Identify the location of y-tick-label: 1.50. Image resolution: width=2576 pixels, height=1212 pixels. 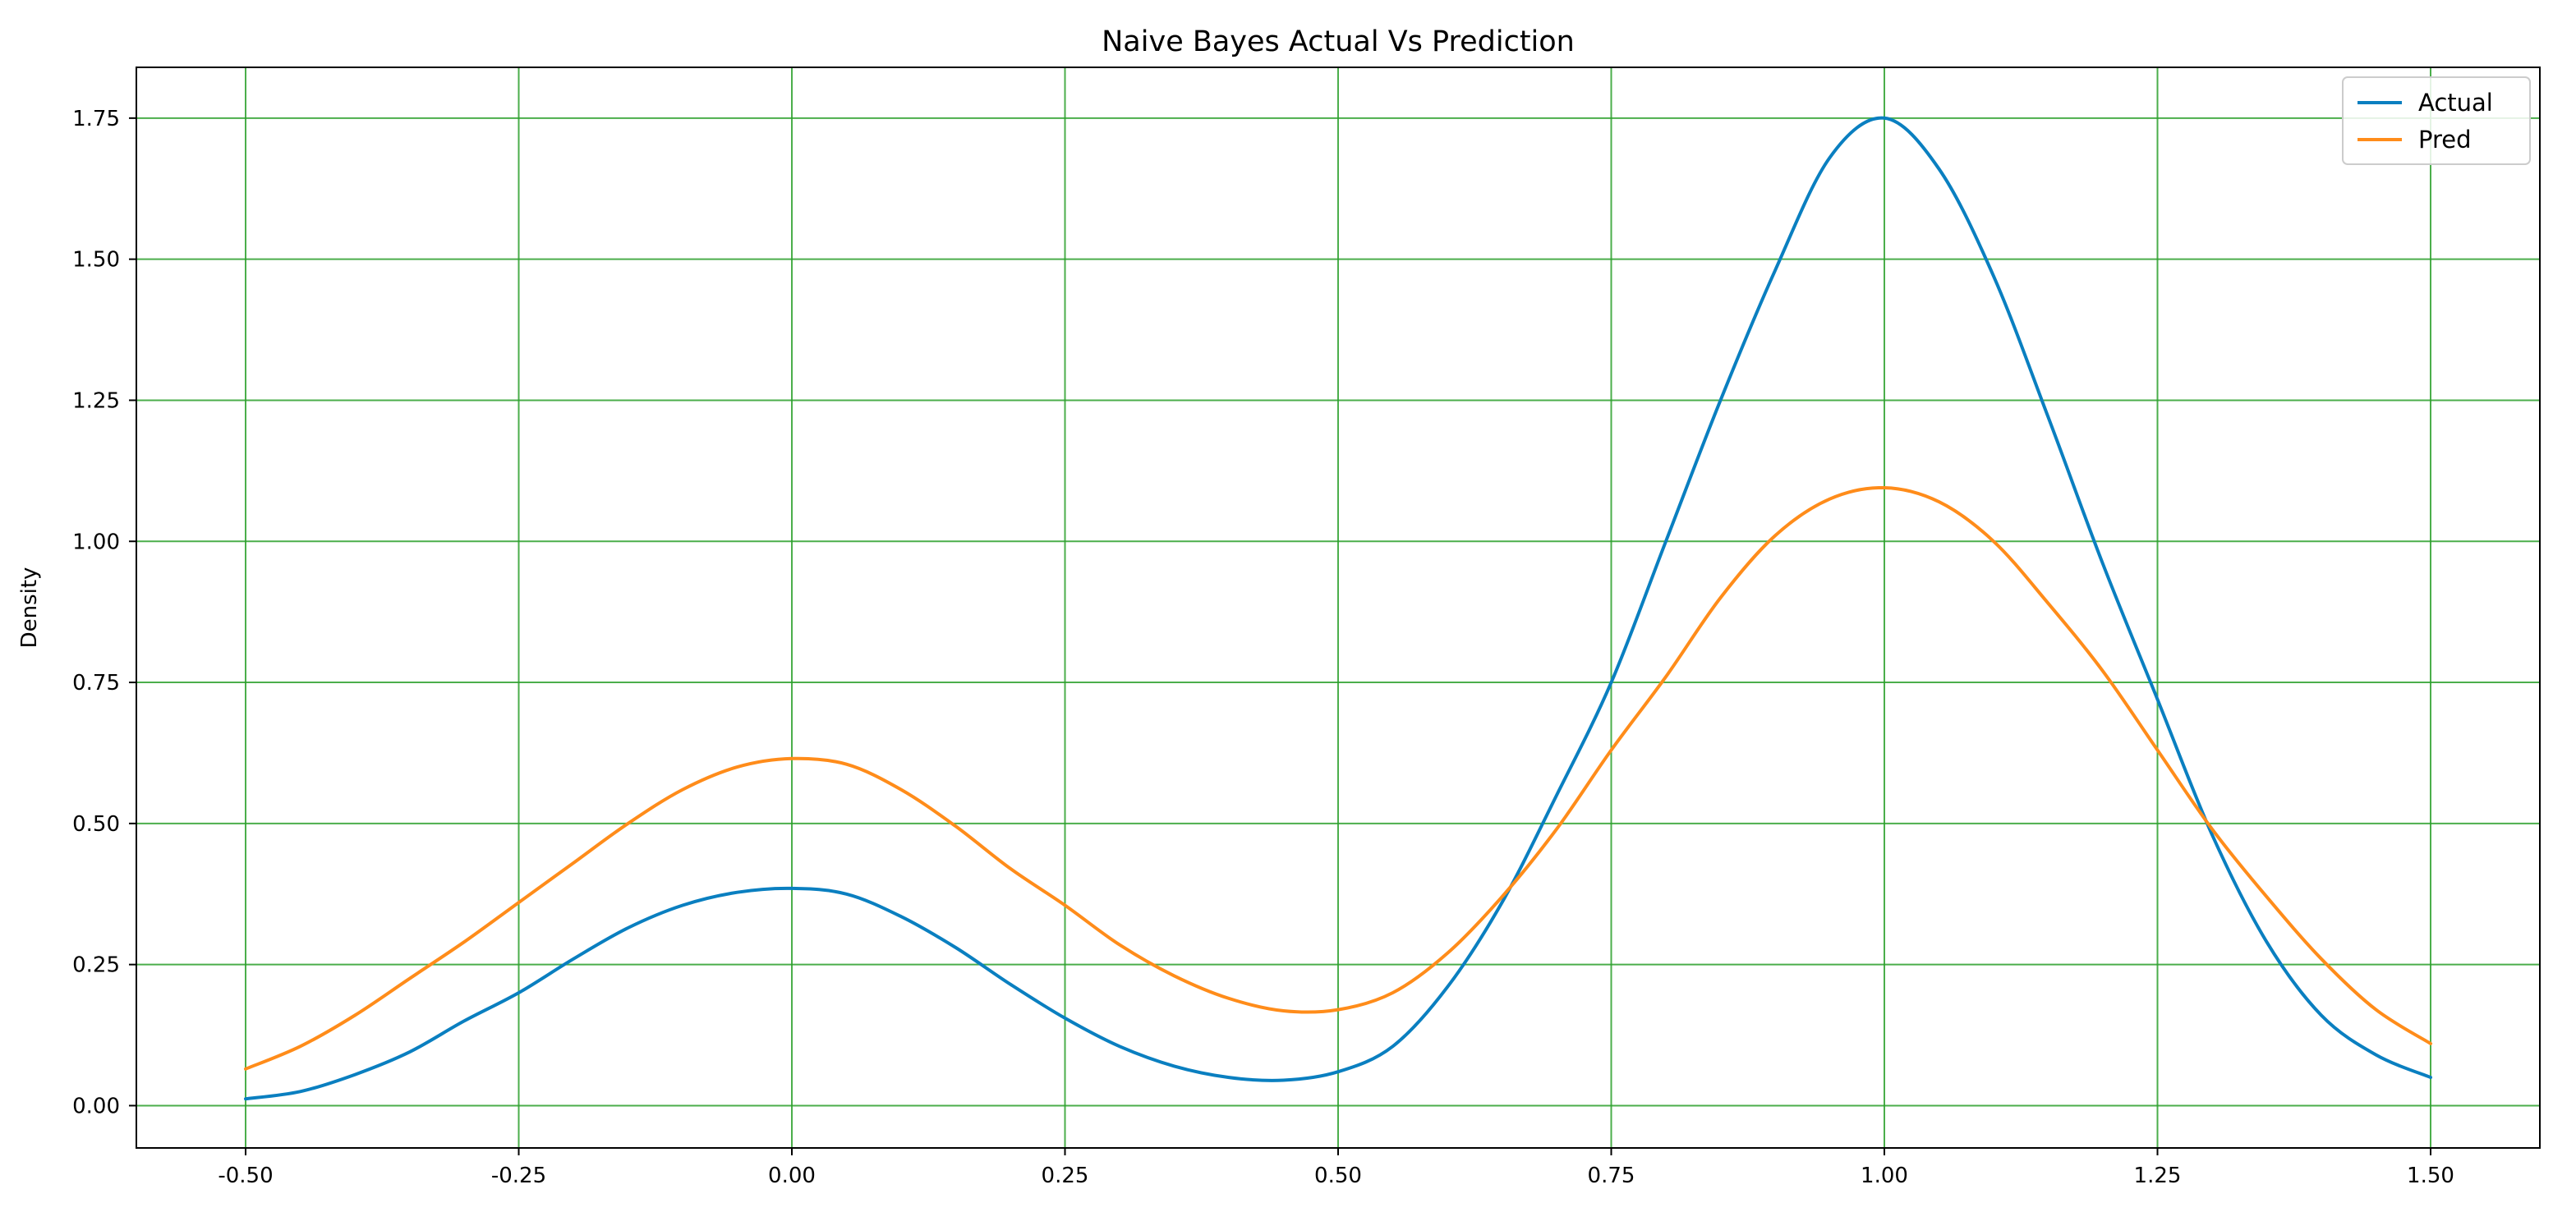
(96, 260).